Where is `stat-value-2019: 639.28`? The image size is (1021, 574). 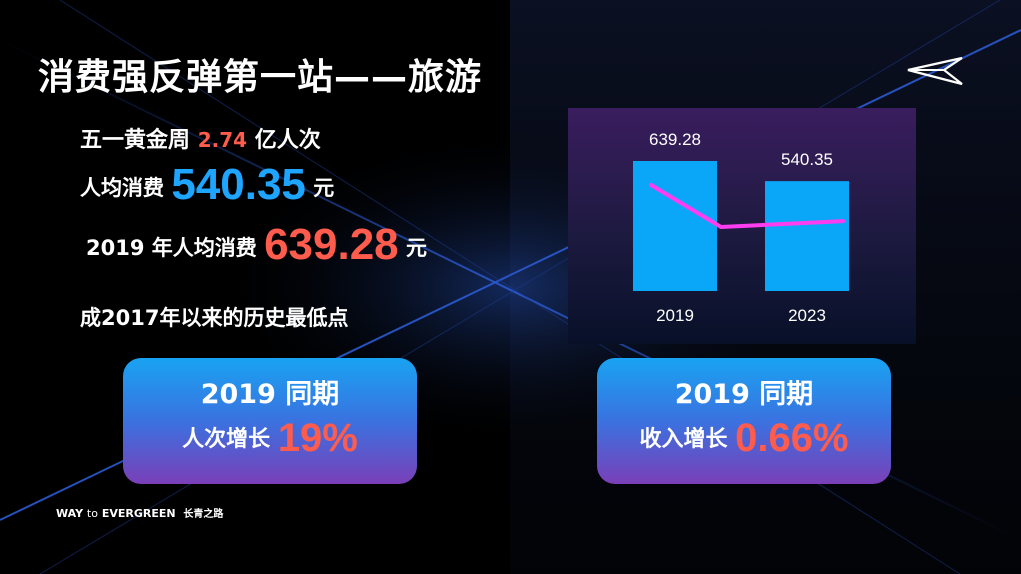
stat-value-2019: 639.28 is located at coordinates (331, 244).